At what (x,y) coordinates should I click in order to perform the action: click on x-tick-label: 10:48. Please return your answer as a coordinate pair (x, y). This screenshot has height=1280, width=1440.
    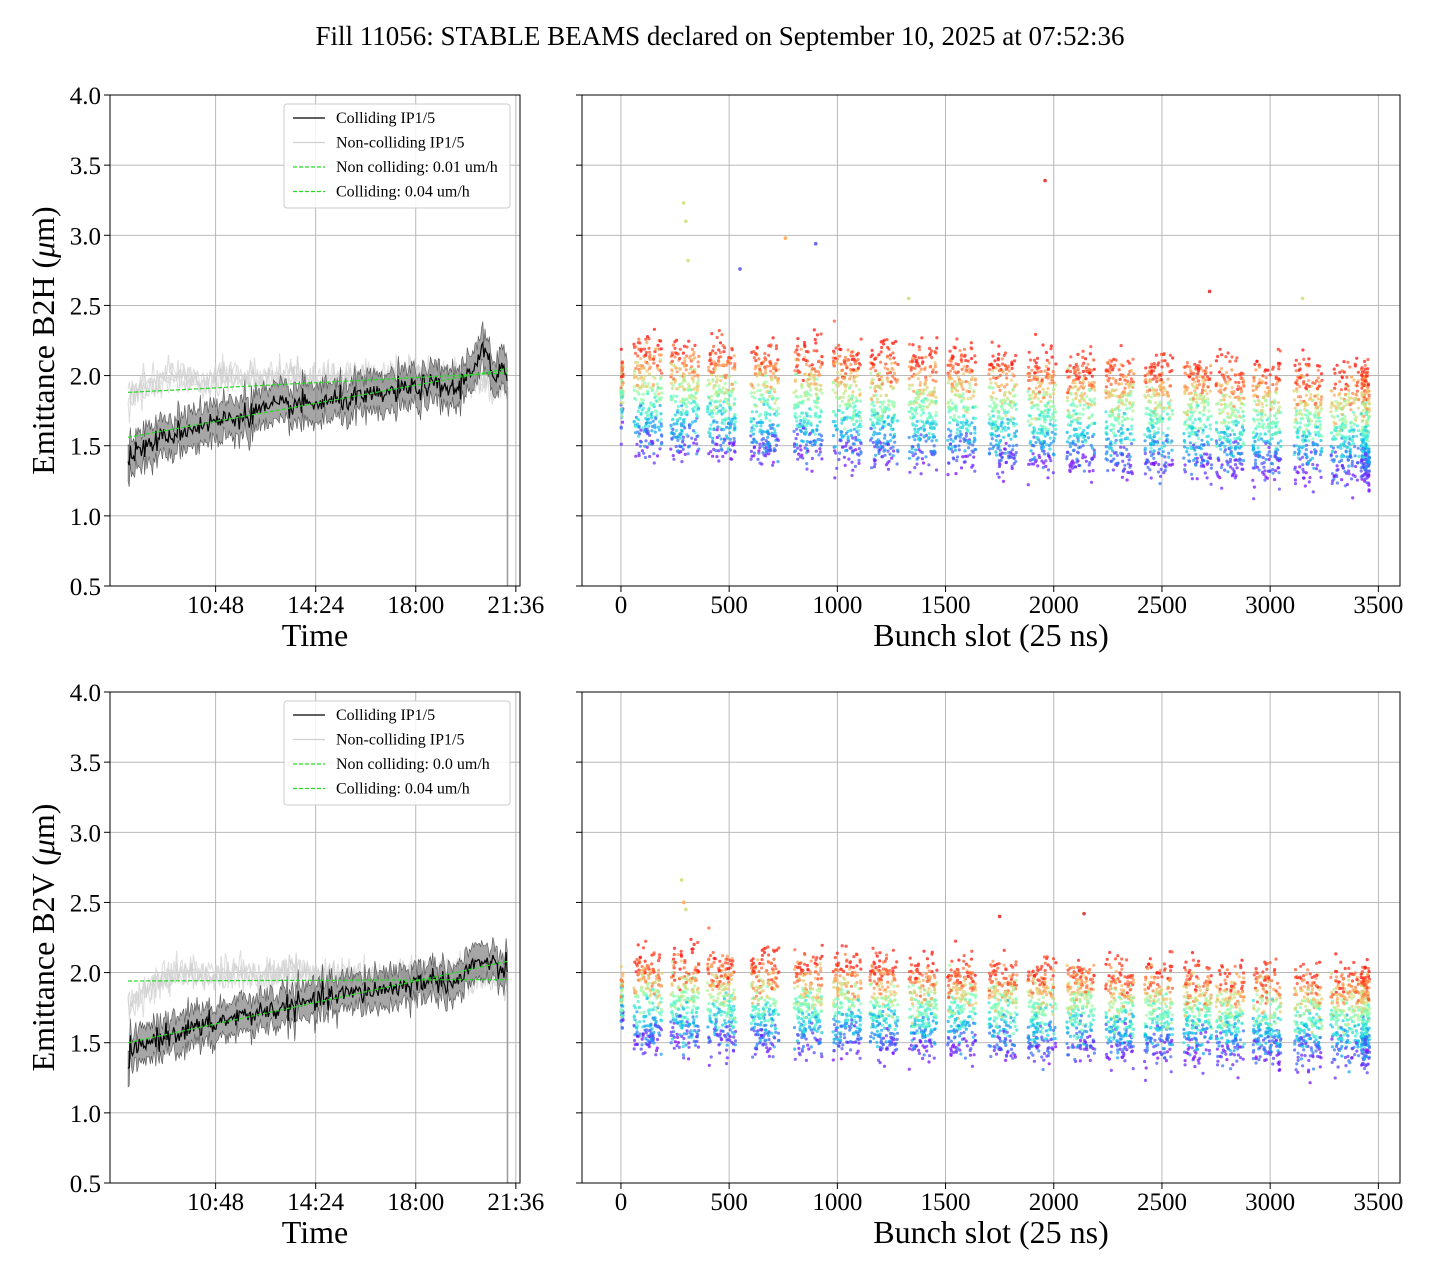
    Looking at the image, I should click on (215, 1202).